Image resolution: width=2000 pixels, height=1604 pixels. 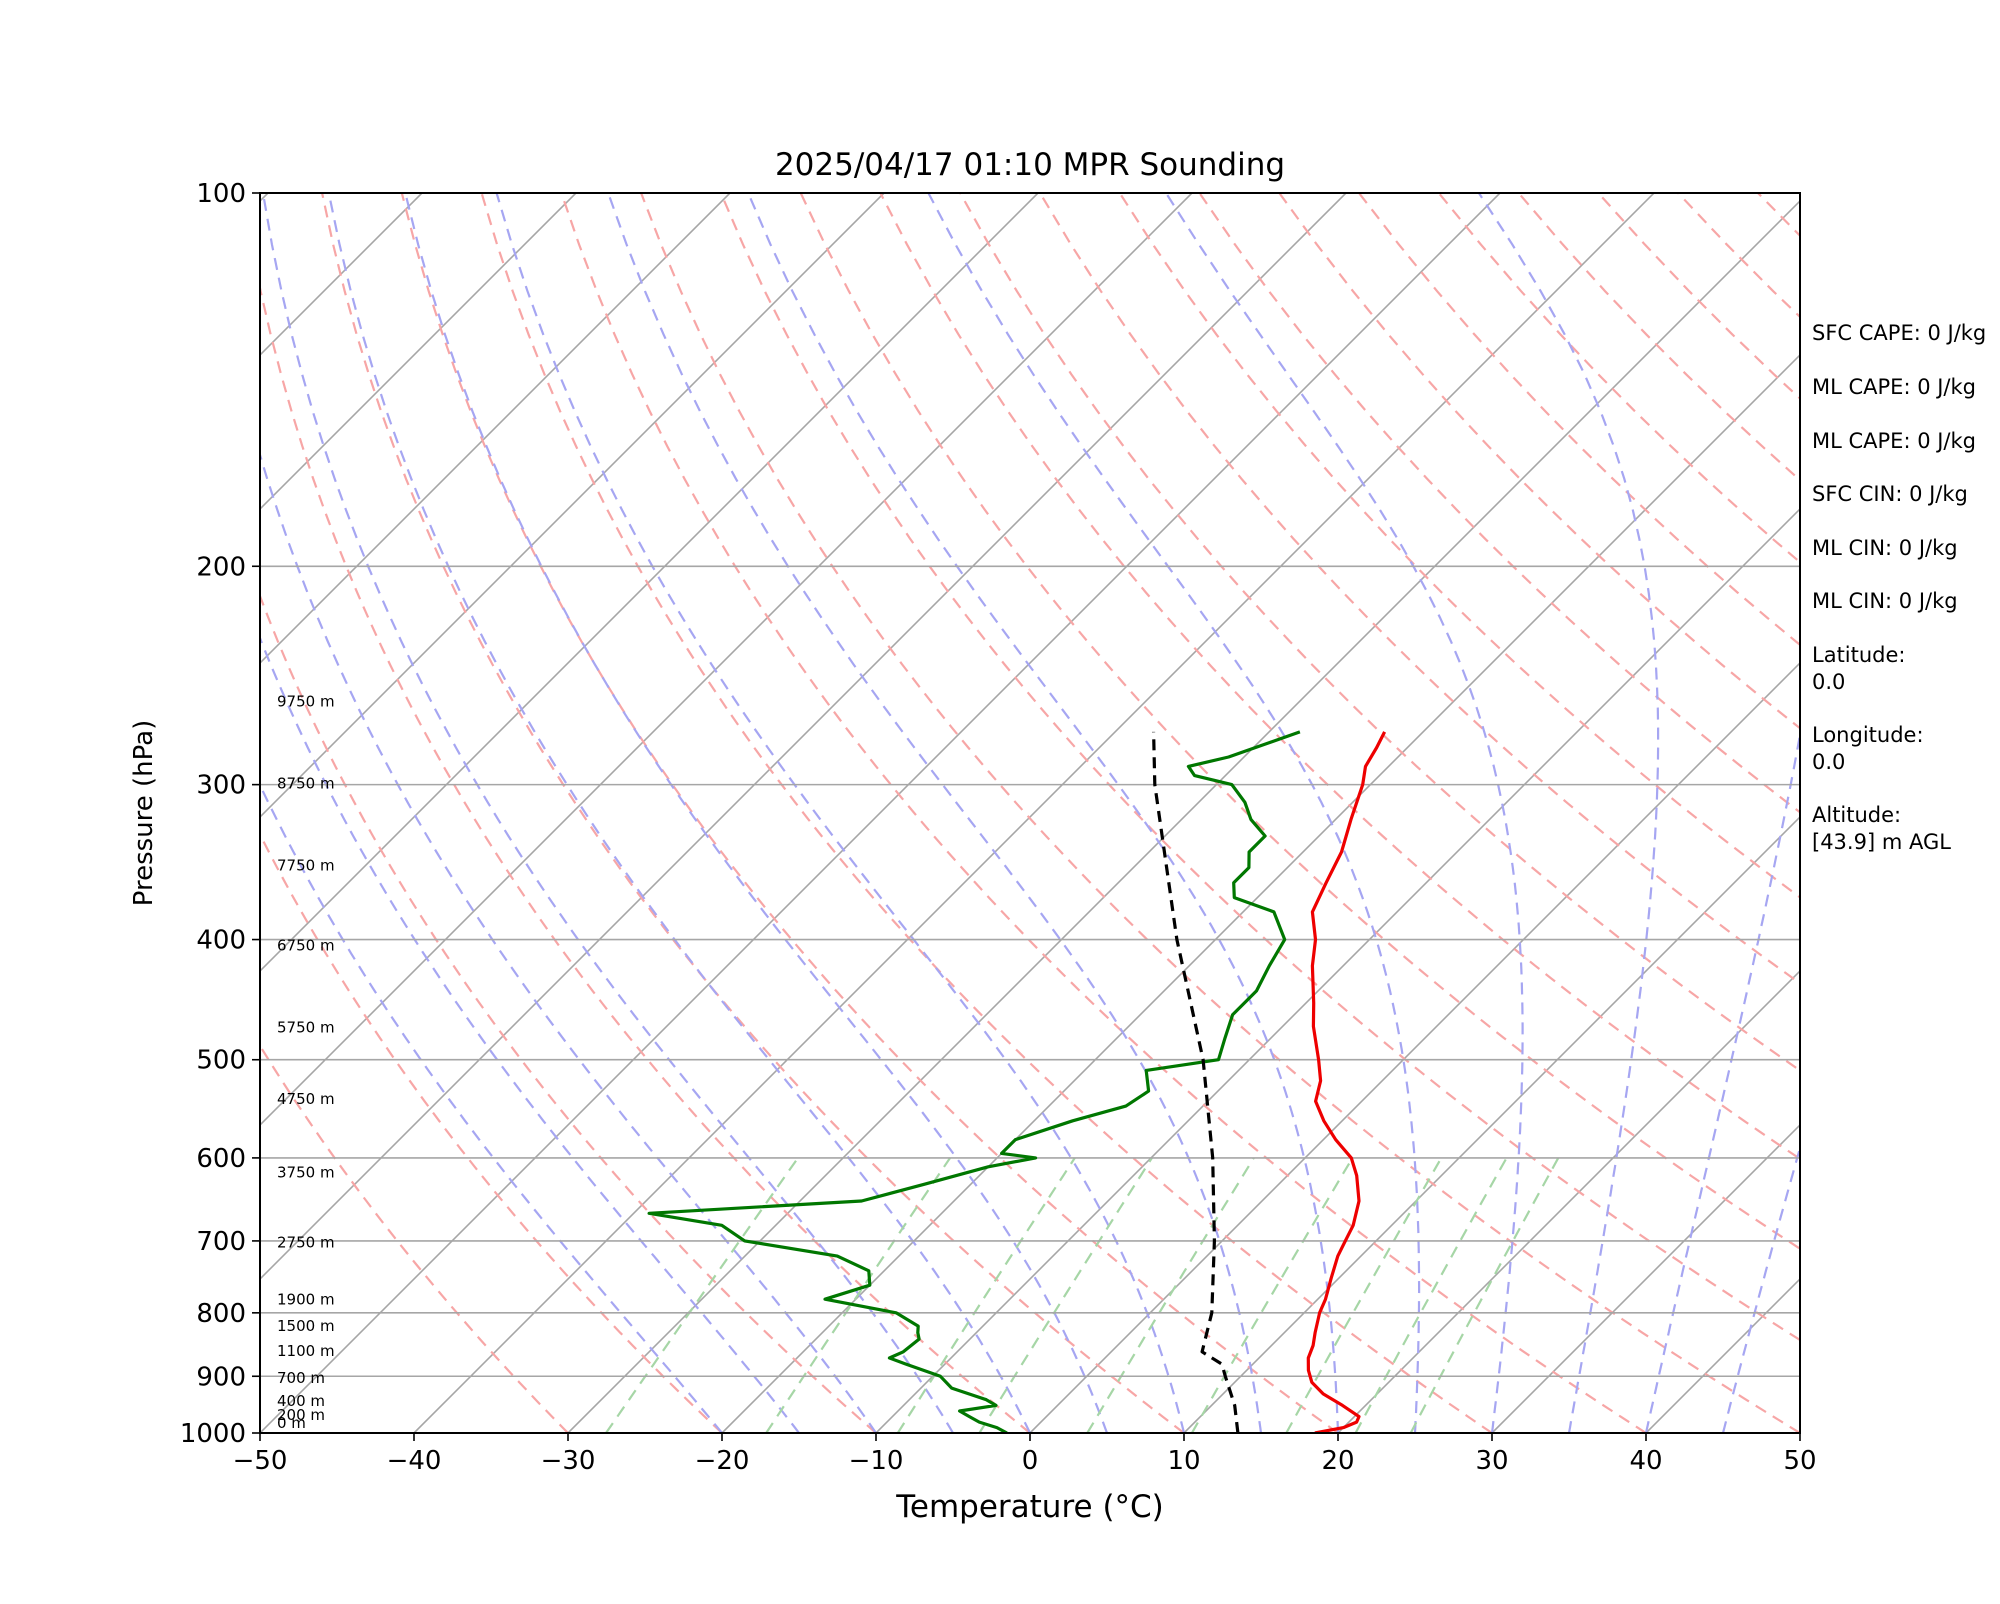 I want to click on altitude-value: [43.9] m AGL, so click(x=1881, y=842).